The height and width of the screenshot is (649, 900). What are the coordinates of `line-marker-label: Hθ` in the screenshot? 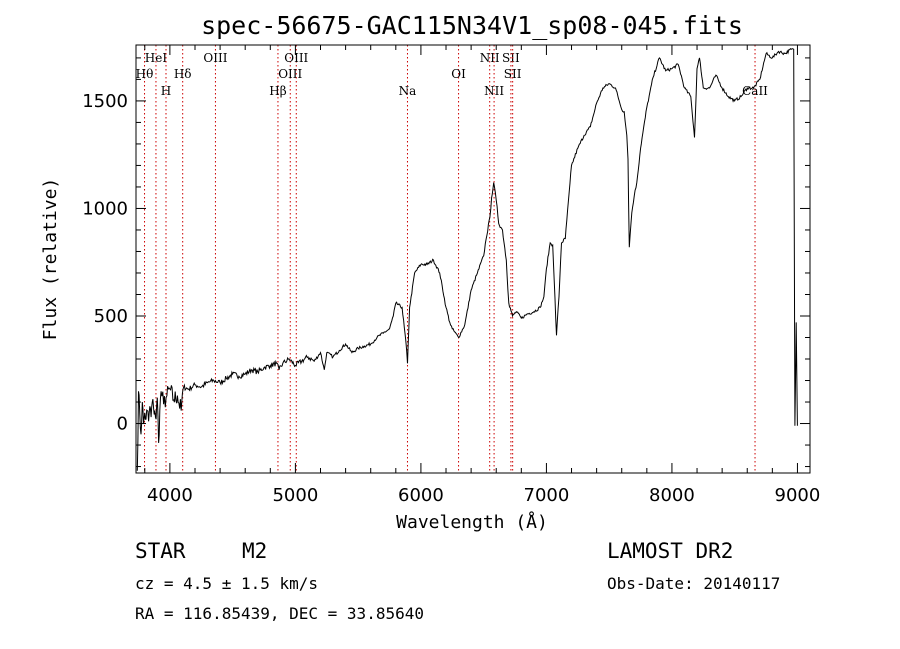 It's located at (145, 74).